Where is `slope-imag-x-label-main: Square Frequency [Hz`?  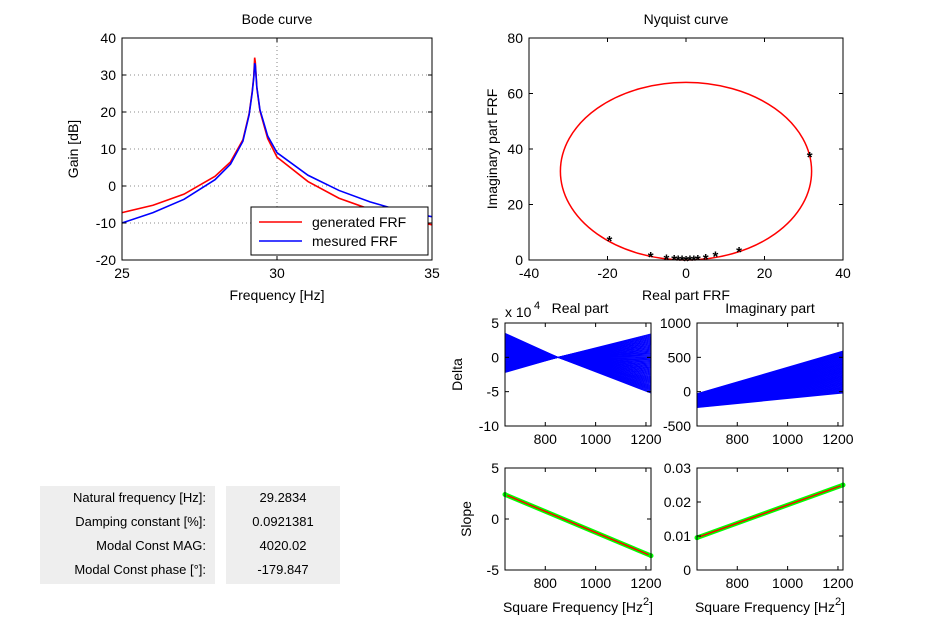 slope-imag-x-label-main: Square Frequency [Hz is located at coordinates (765, 607).